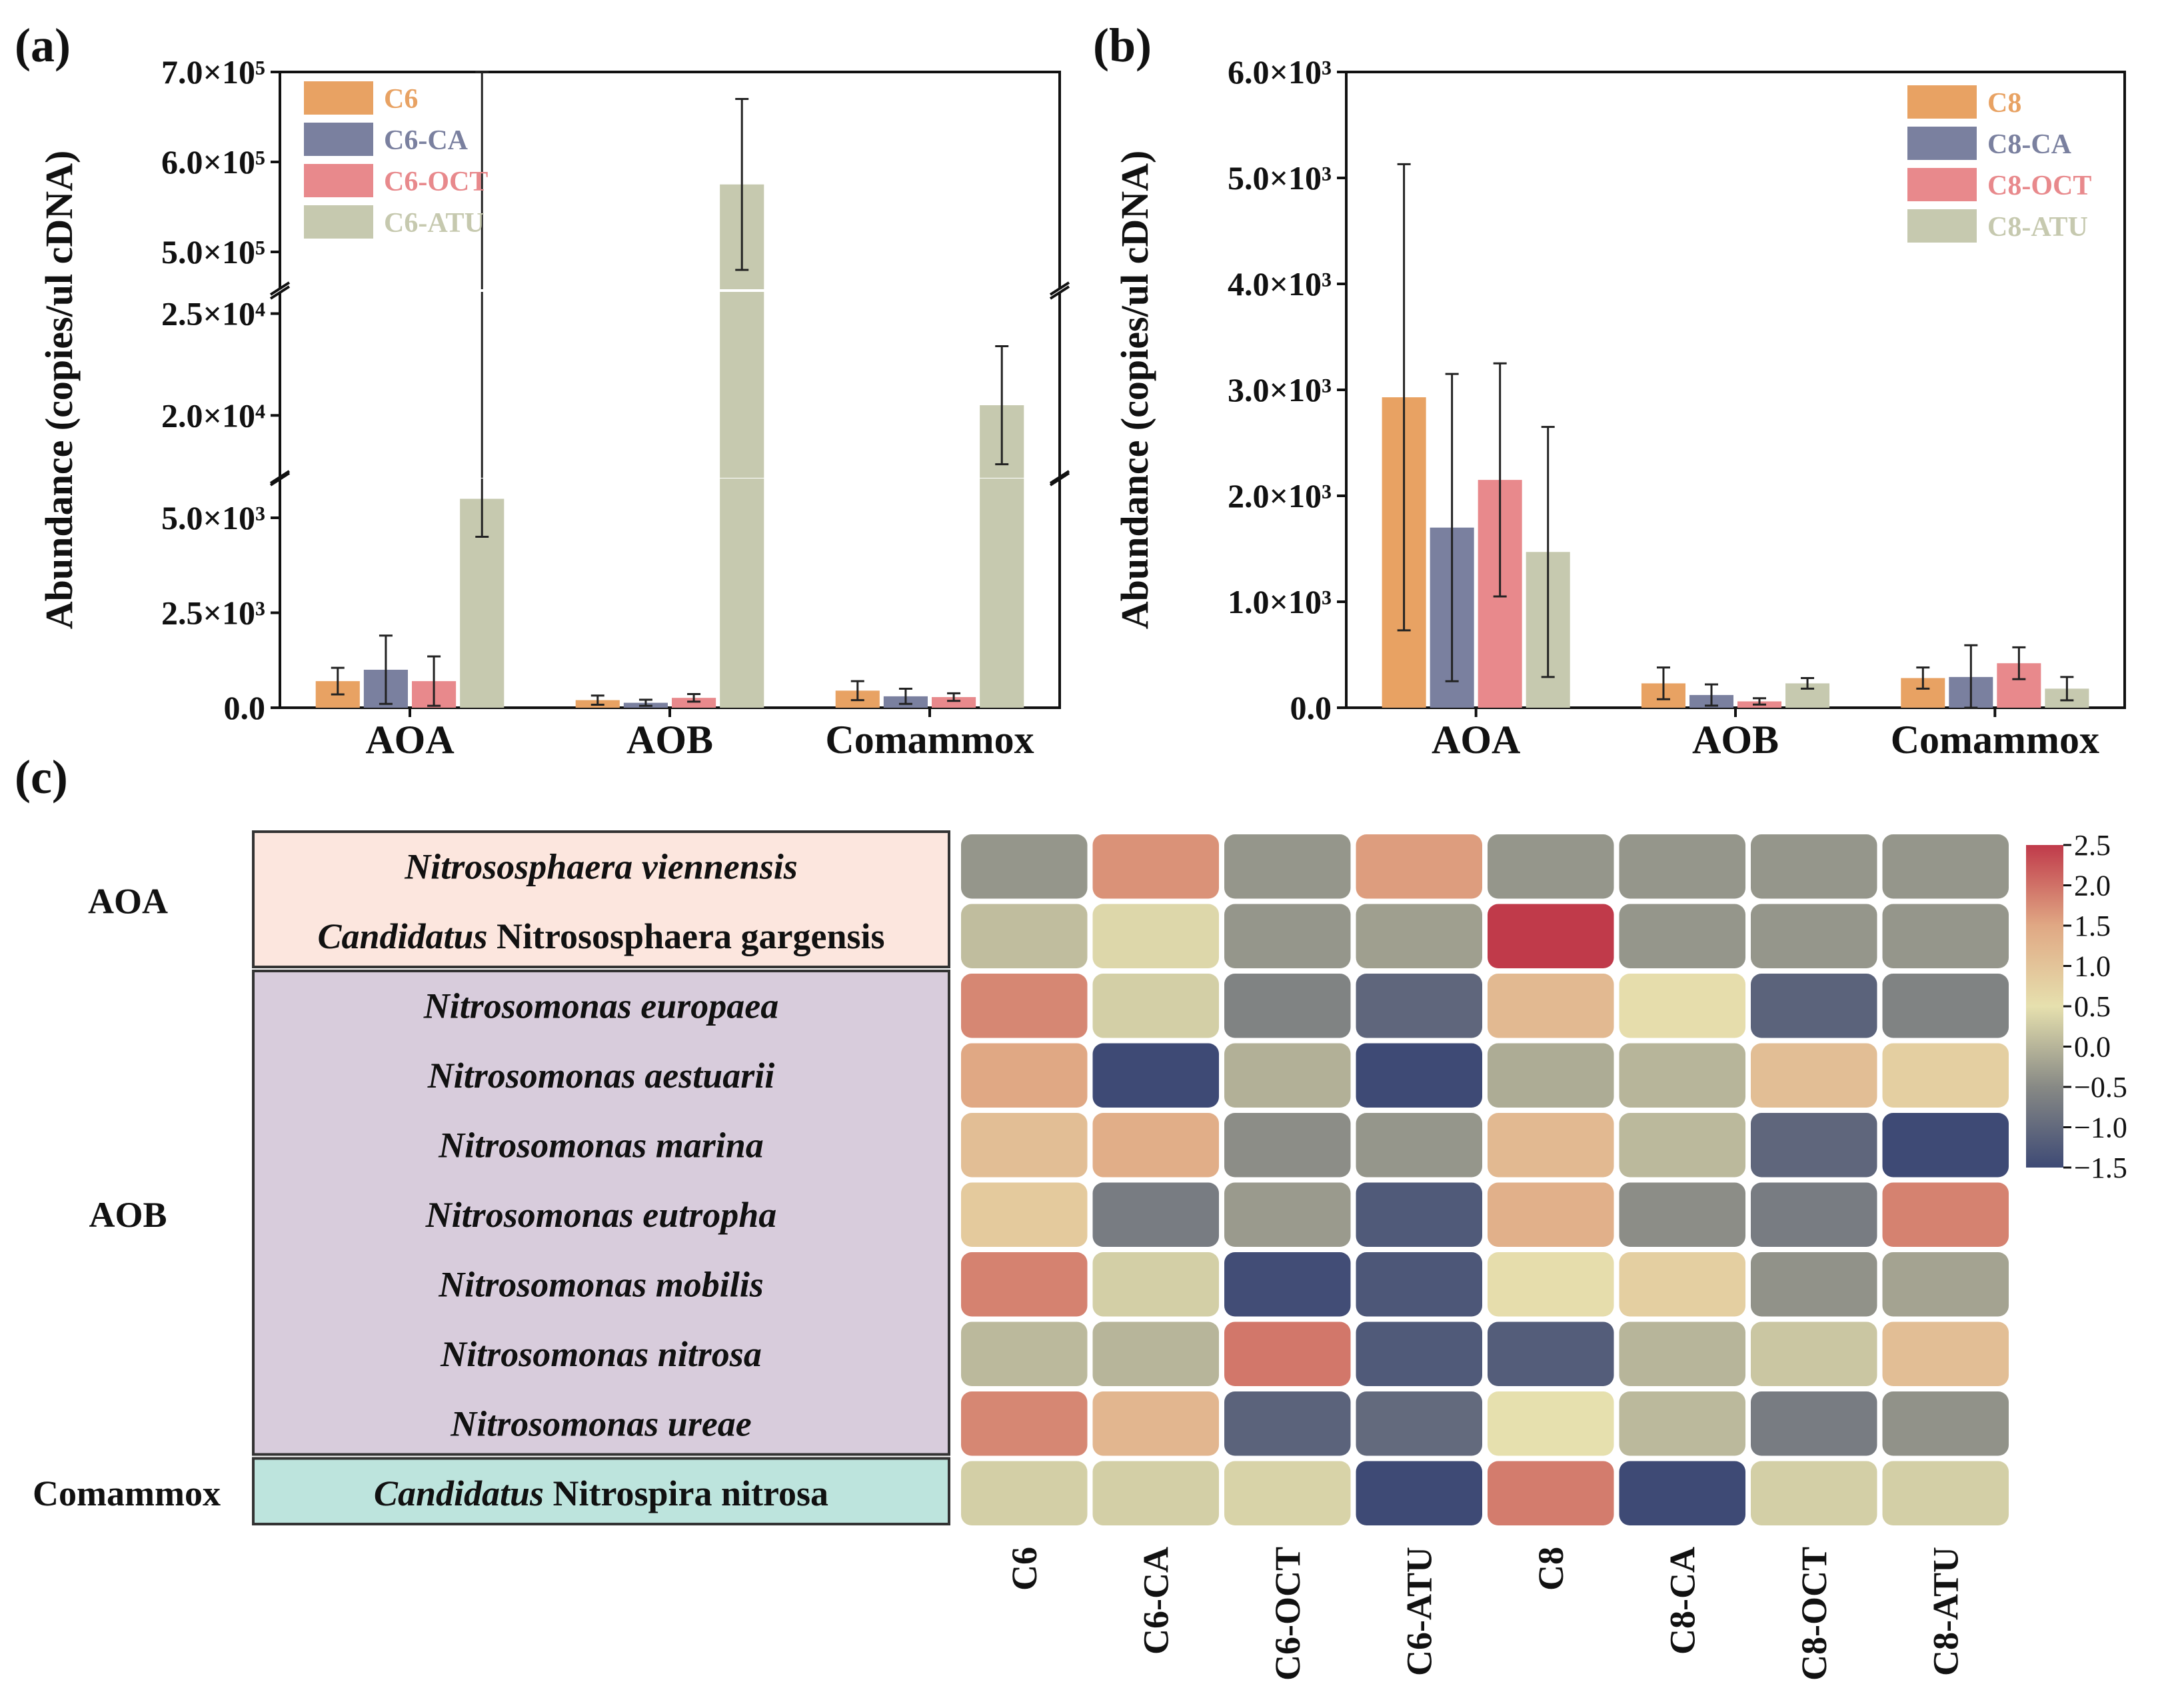  Describe the element at coordinates (1942, 226) in the screenshot. I see `legend-swatch-C8-ATU` at that location.